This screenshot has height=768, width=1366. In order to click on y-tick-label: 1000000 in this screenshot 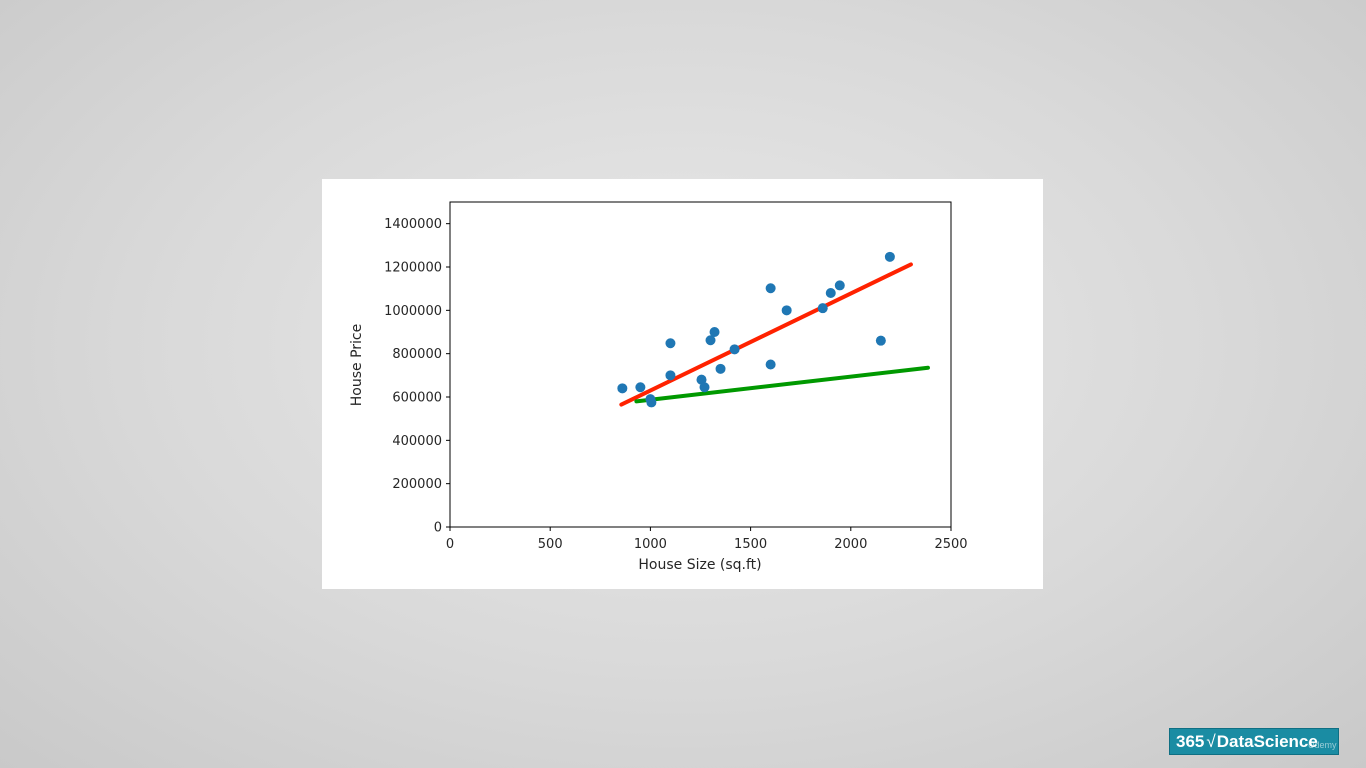, I will do `click(413, 311)`.